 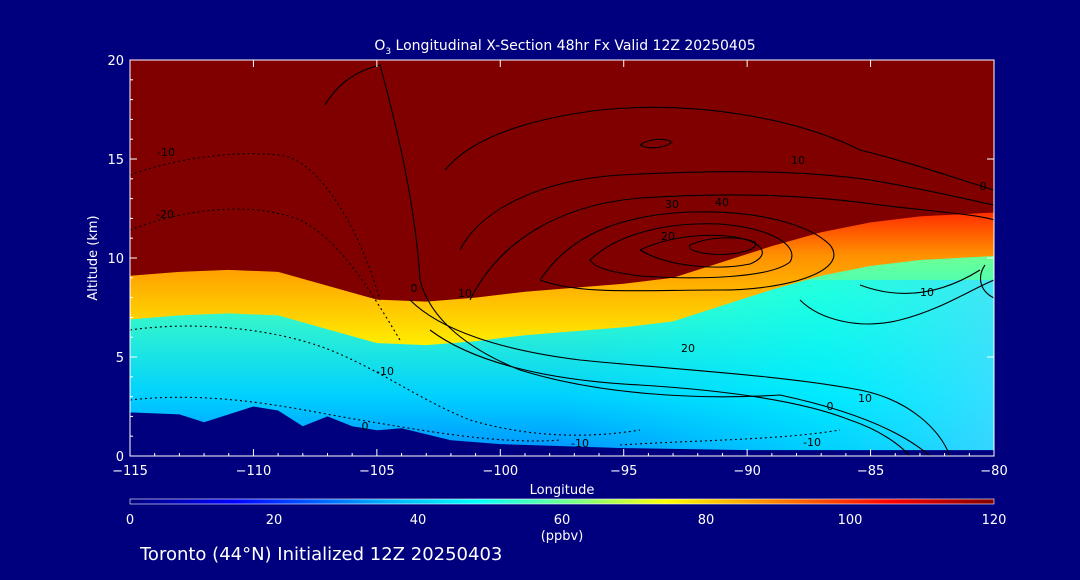 What do you see at coordinates (672, 204) in the screenshot?
I see `contour-label: 30` at bounding box center [672, 204].